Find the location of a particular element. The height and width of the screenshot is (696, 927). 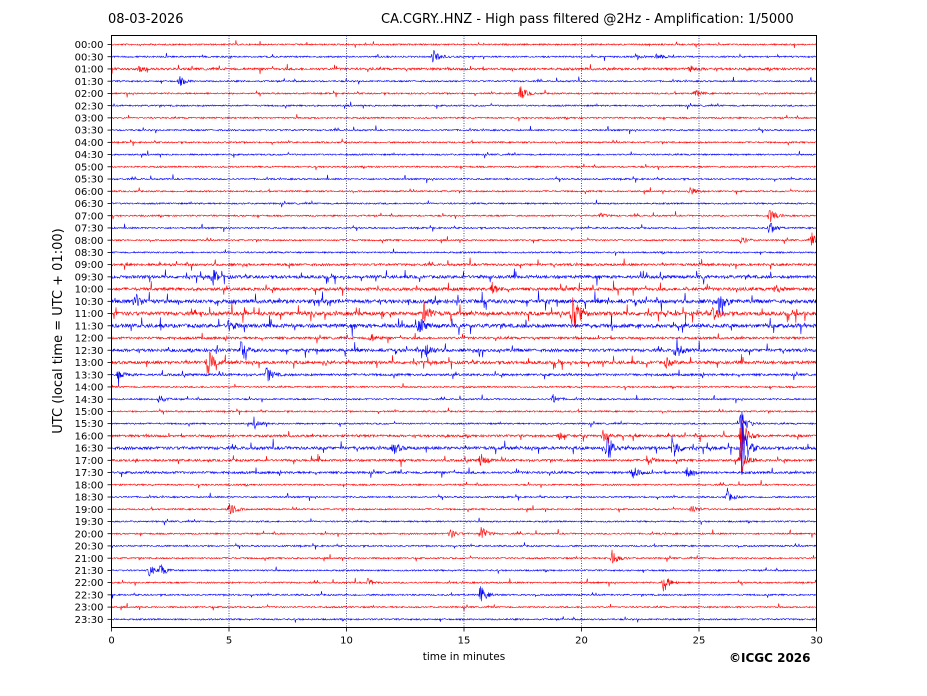

x-tick-label: 20 is located at coordinates (581, 641).